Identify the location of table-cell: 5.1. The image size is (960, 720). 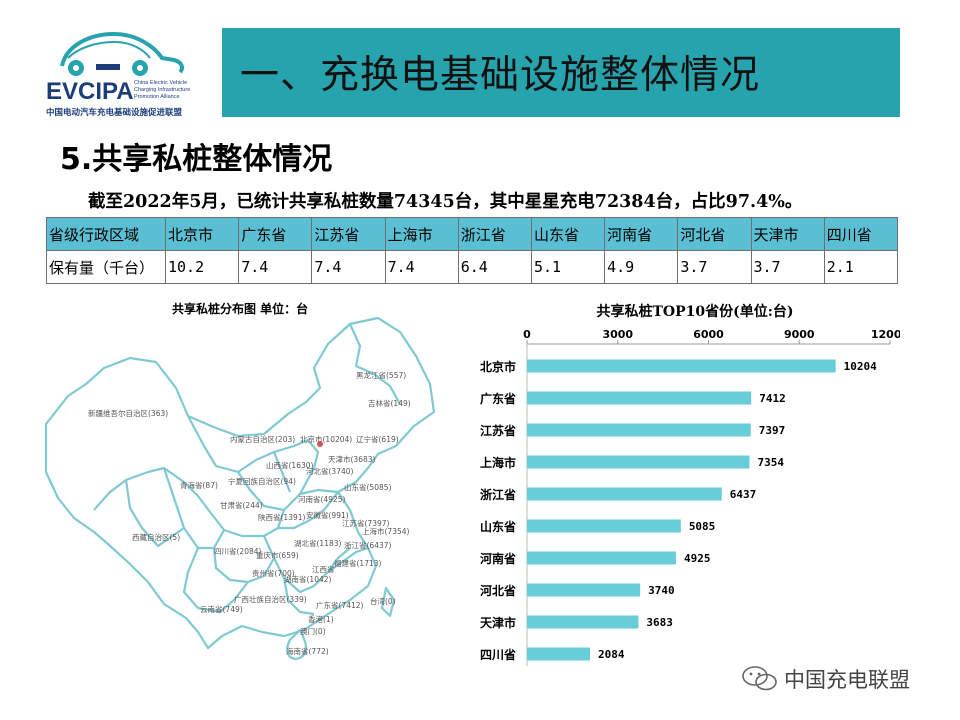
(568, 267).